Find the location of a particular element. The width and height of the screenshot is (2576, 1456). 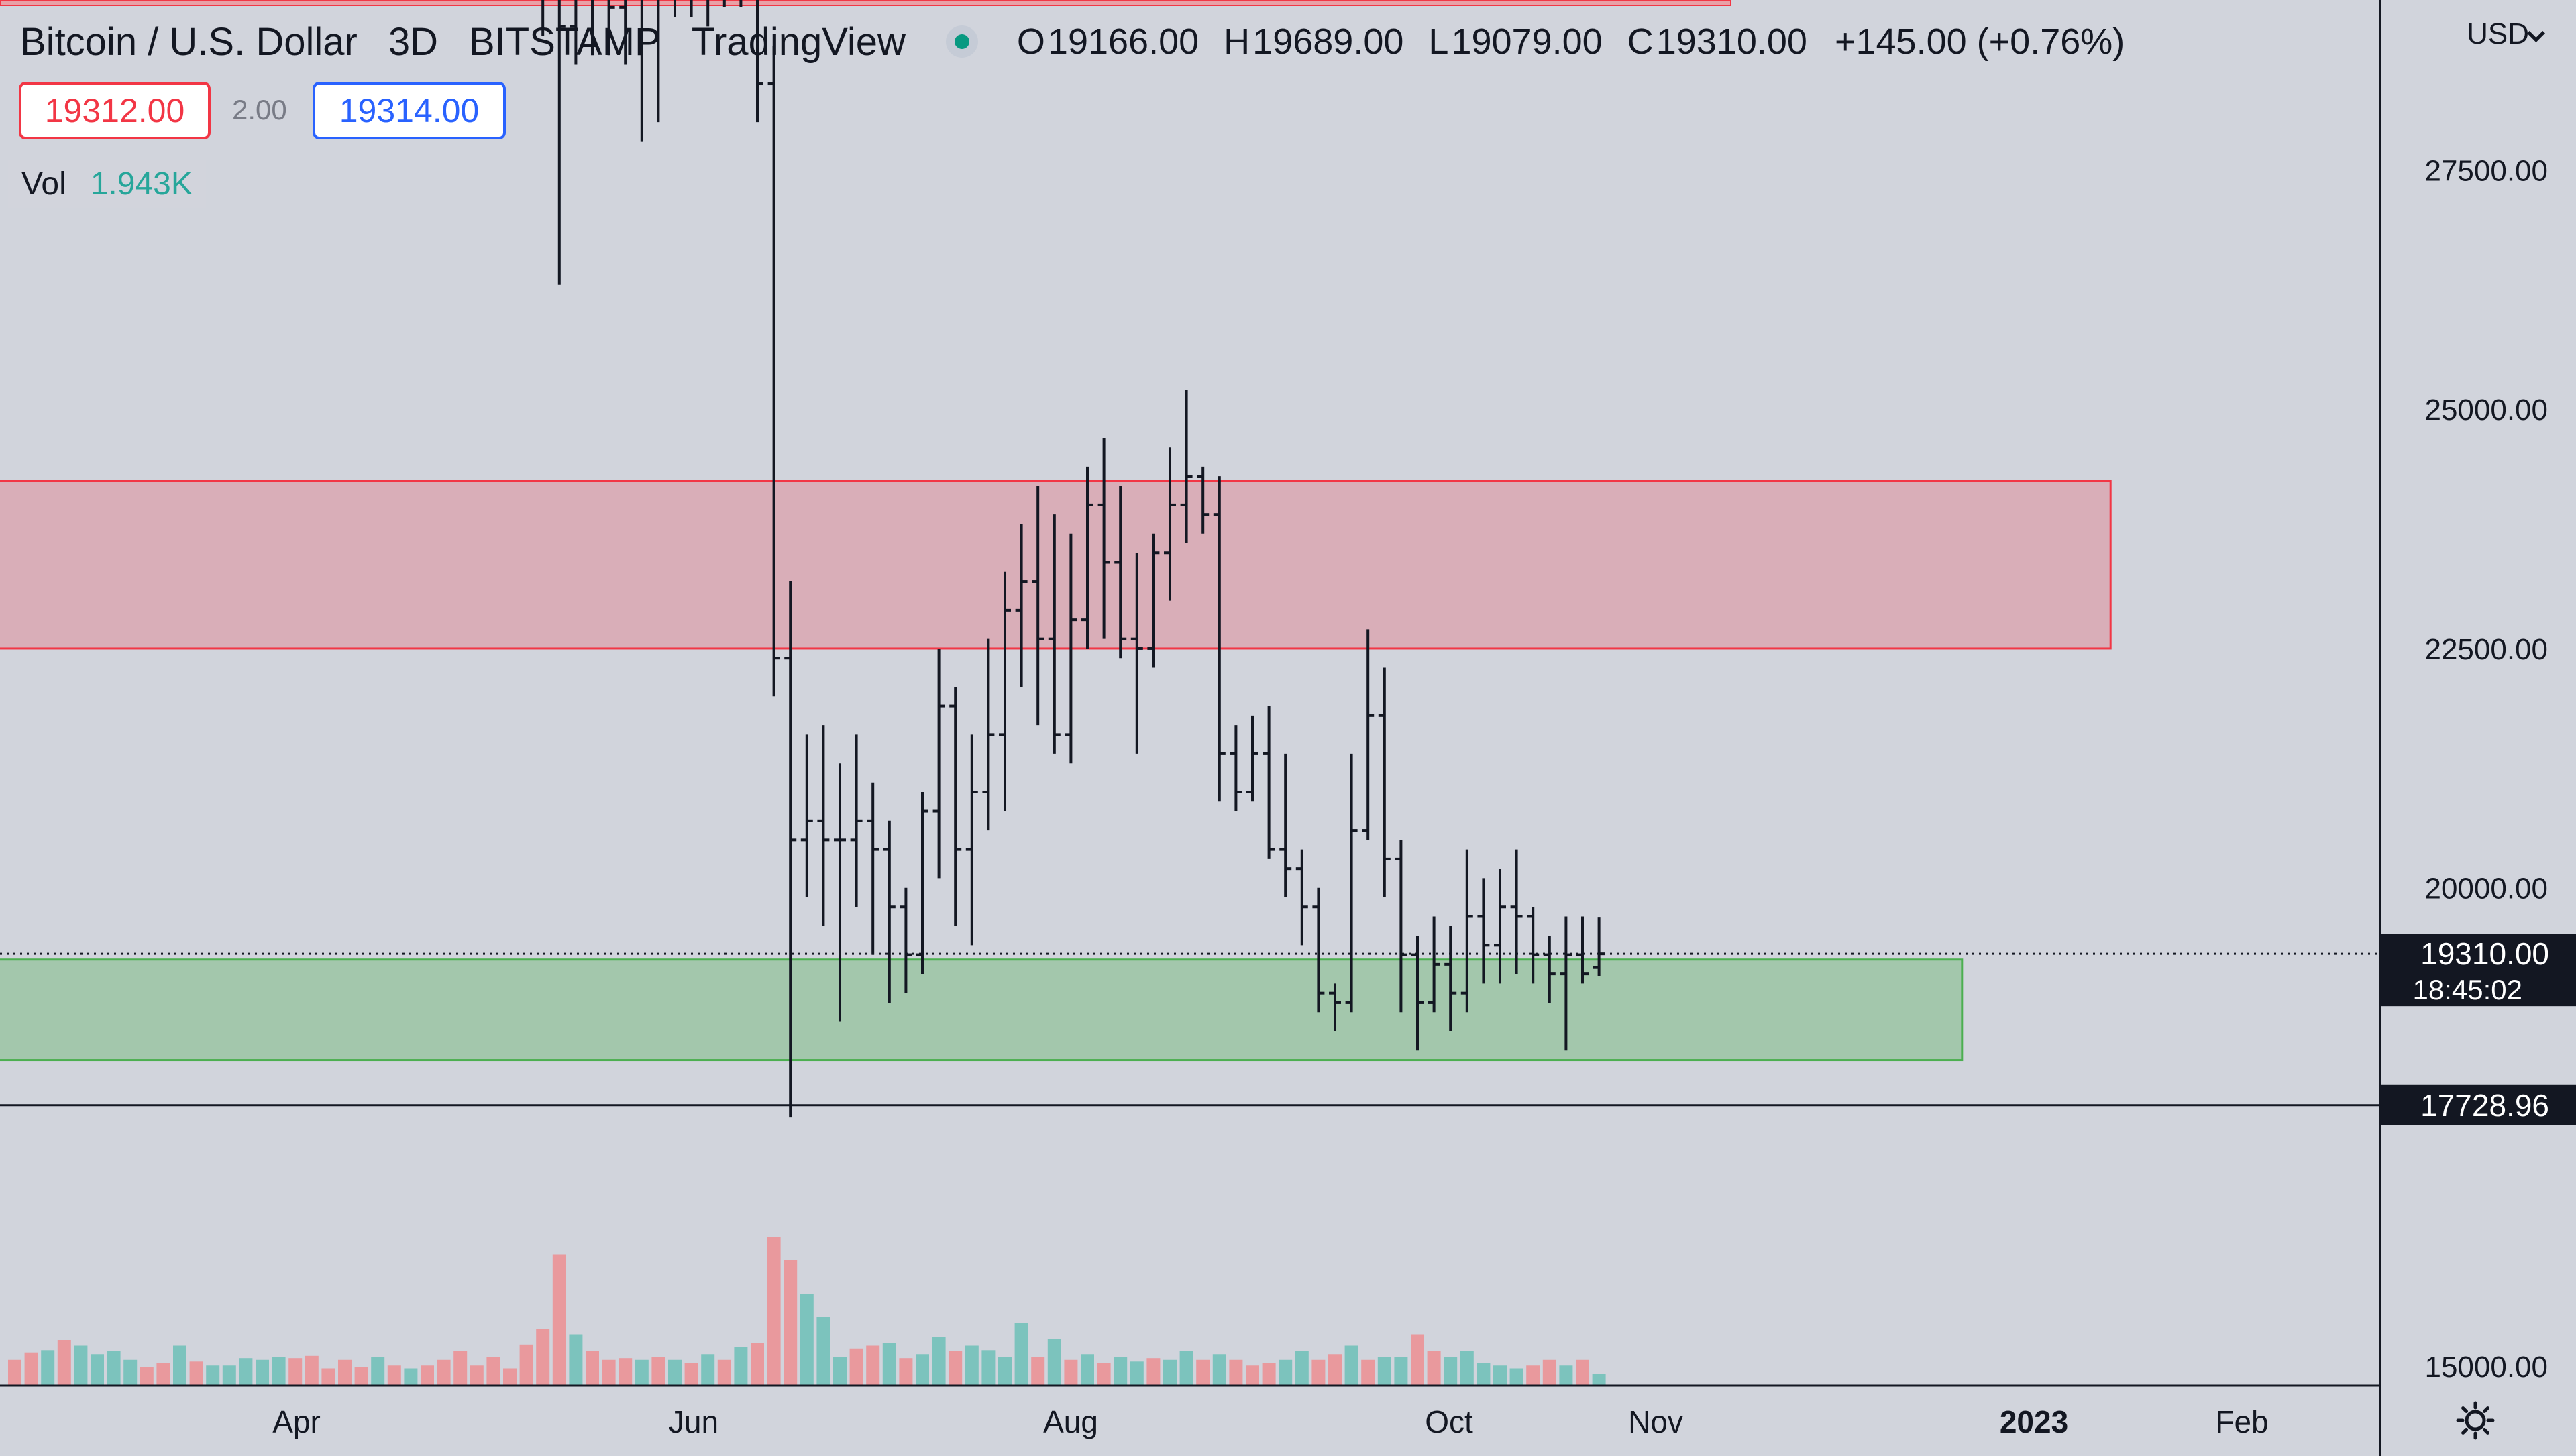

market-open-dot is located at coordinates (961, 41).